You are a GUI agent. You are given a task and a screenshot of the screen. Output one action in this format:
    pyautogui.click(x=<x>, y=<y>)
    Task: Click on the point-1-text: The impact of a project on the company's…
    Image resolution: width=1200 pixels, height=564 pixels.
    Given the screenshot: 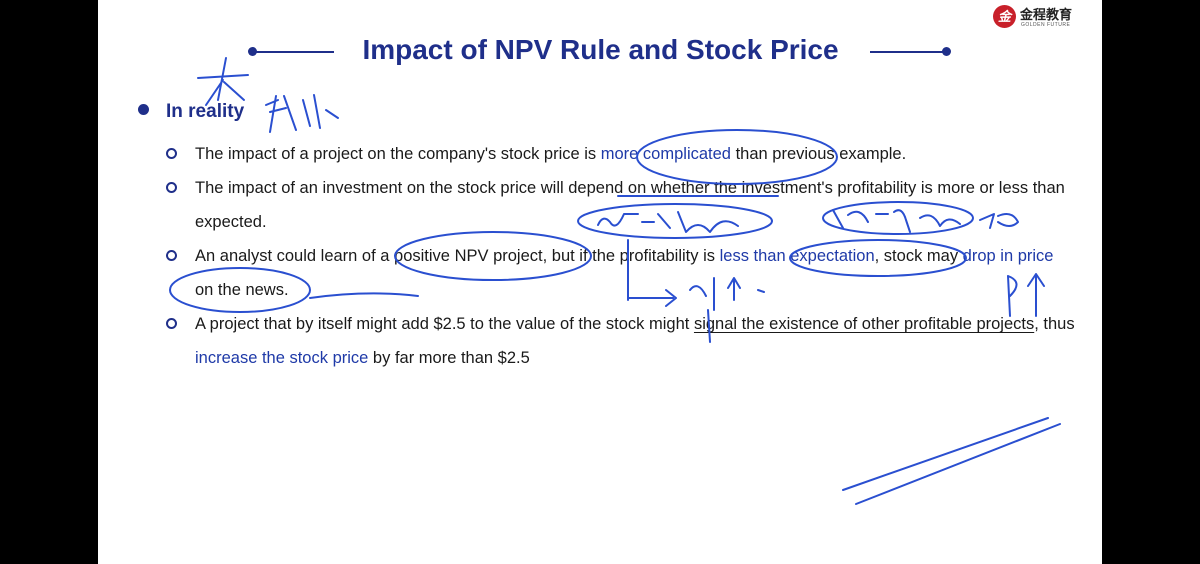 What is the action you would take?
    pyautogui.click(x=398, y=154)
    